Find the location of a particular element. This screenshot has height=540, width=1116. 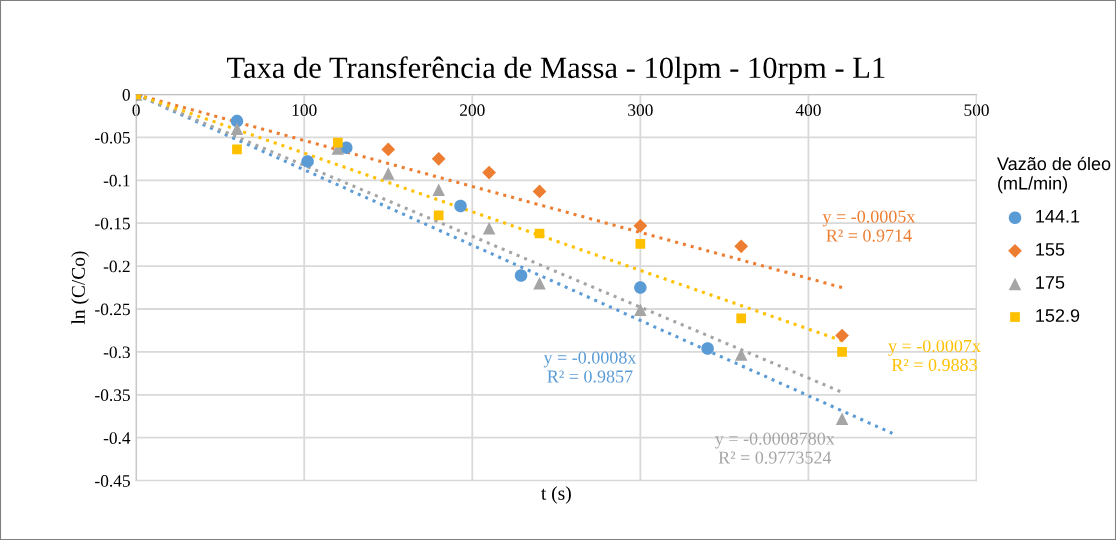

annotation: y = -0.0008x R² = 0.9857 is located at coordinates (590, 367).